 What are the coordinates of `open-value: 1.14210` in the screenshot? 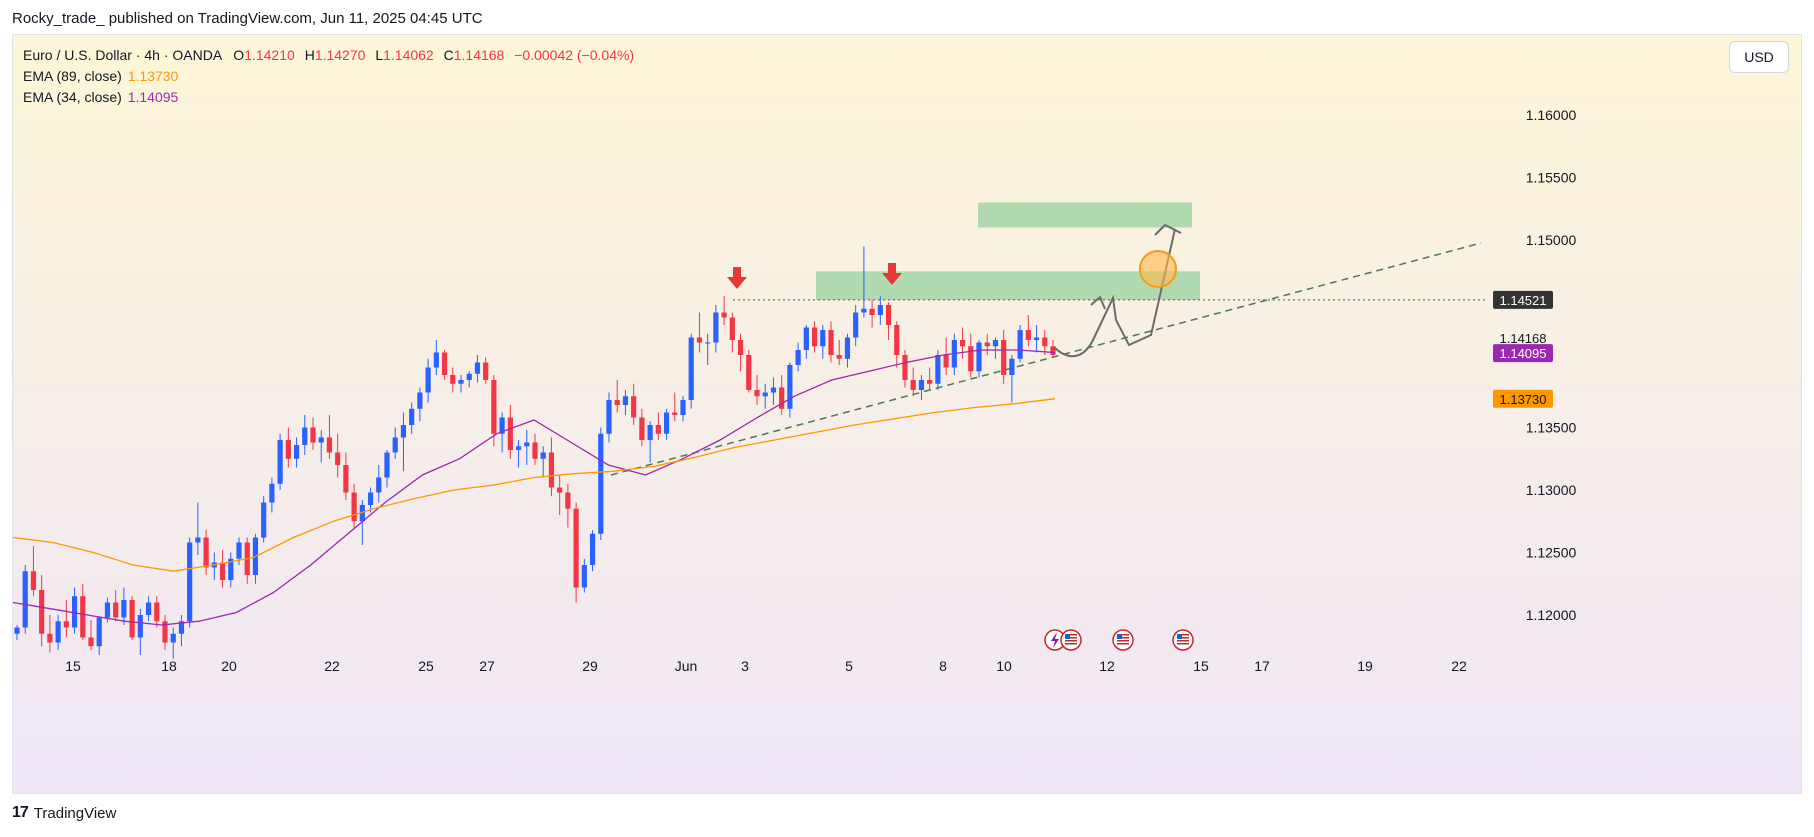 It's located at (269, 55).